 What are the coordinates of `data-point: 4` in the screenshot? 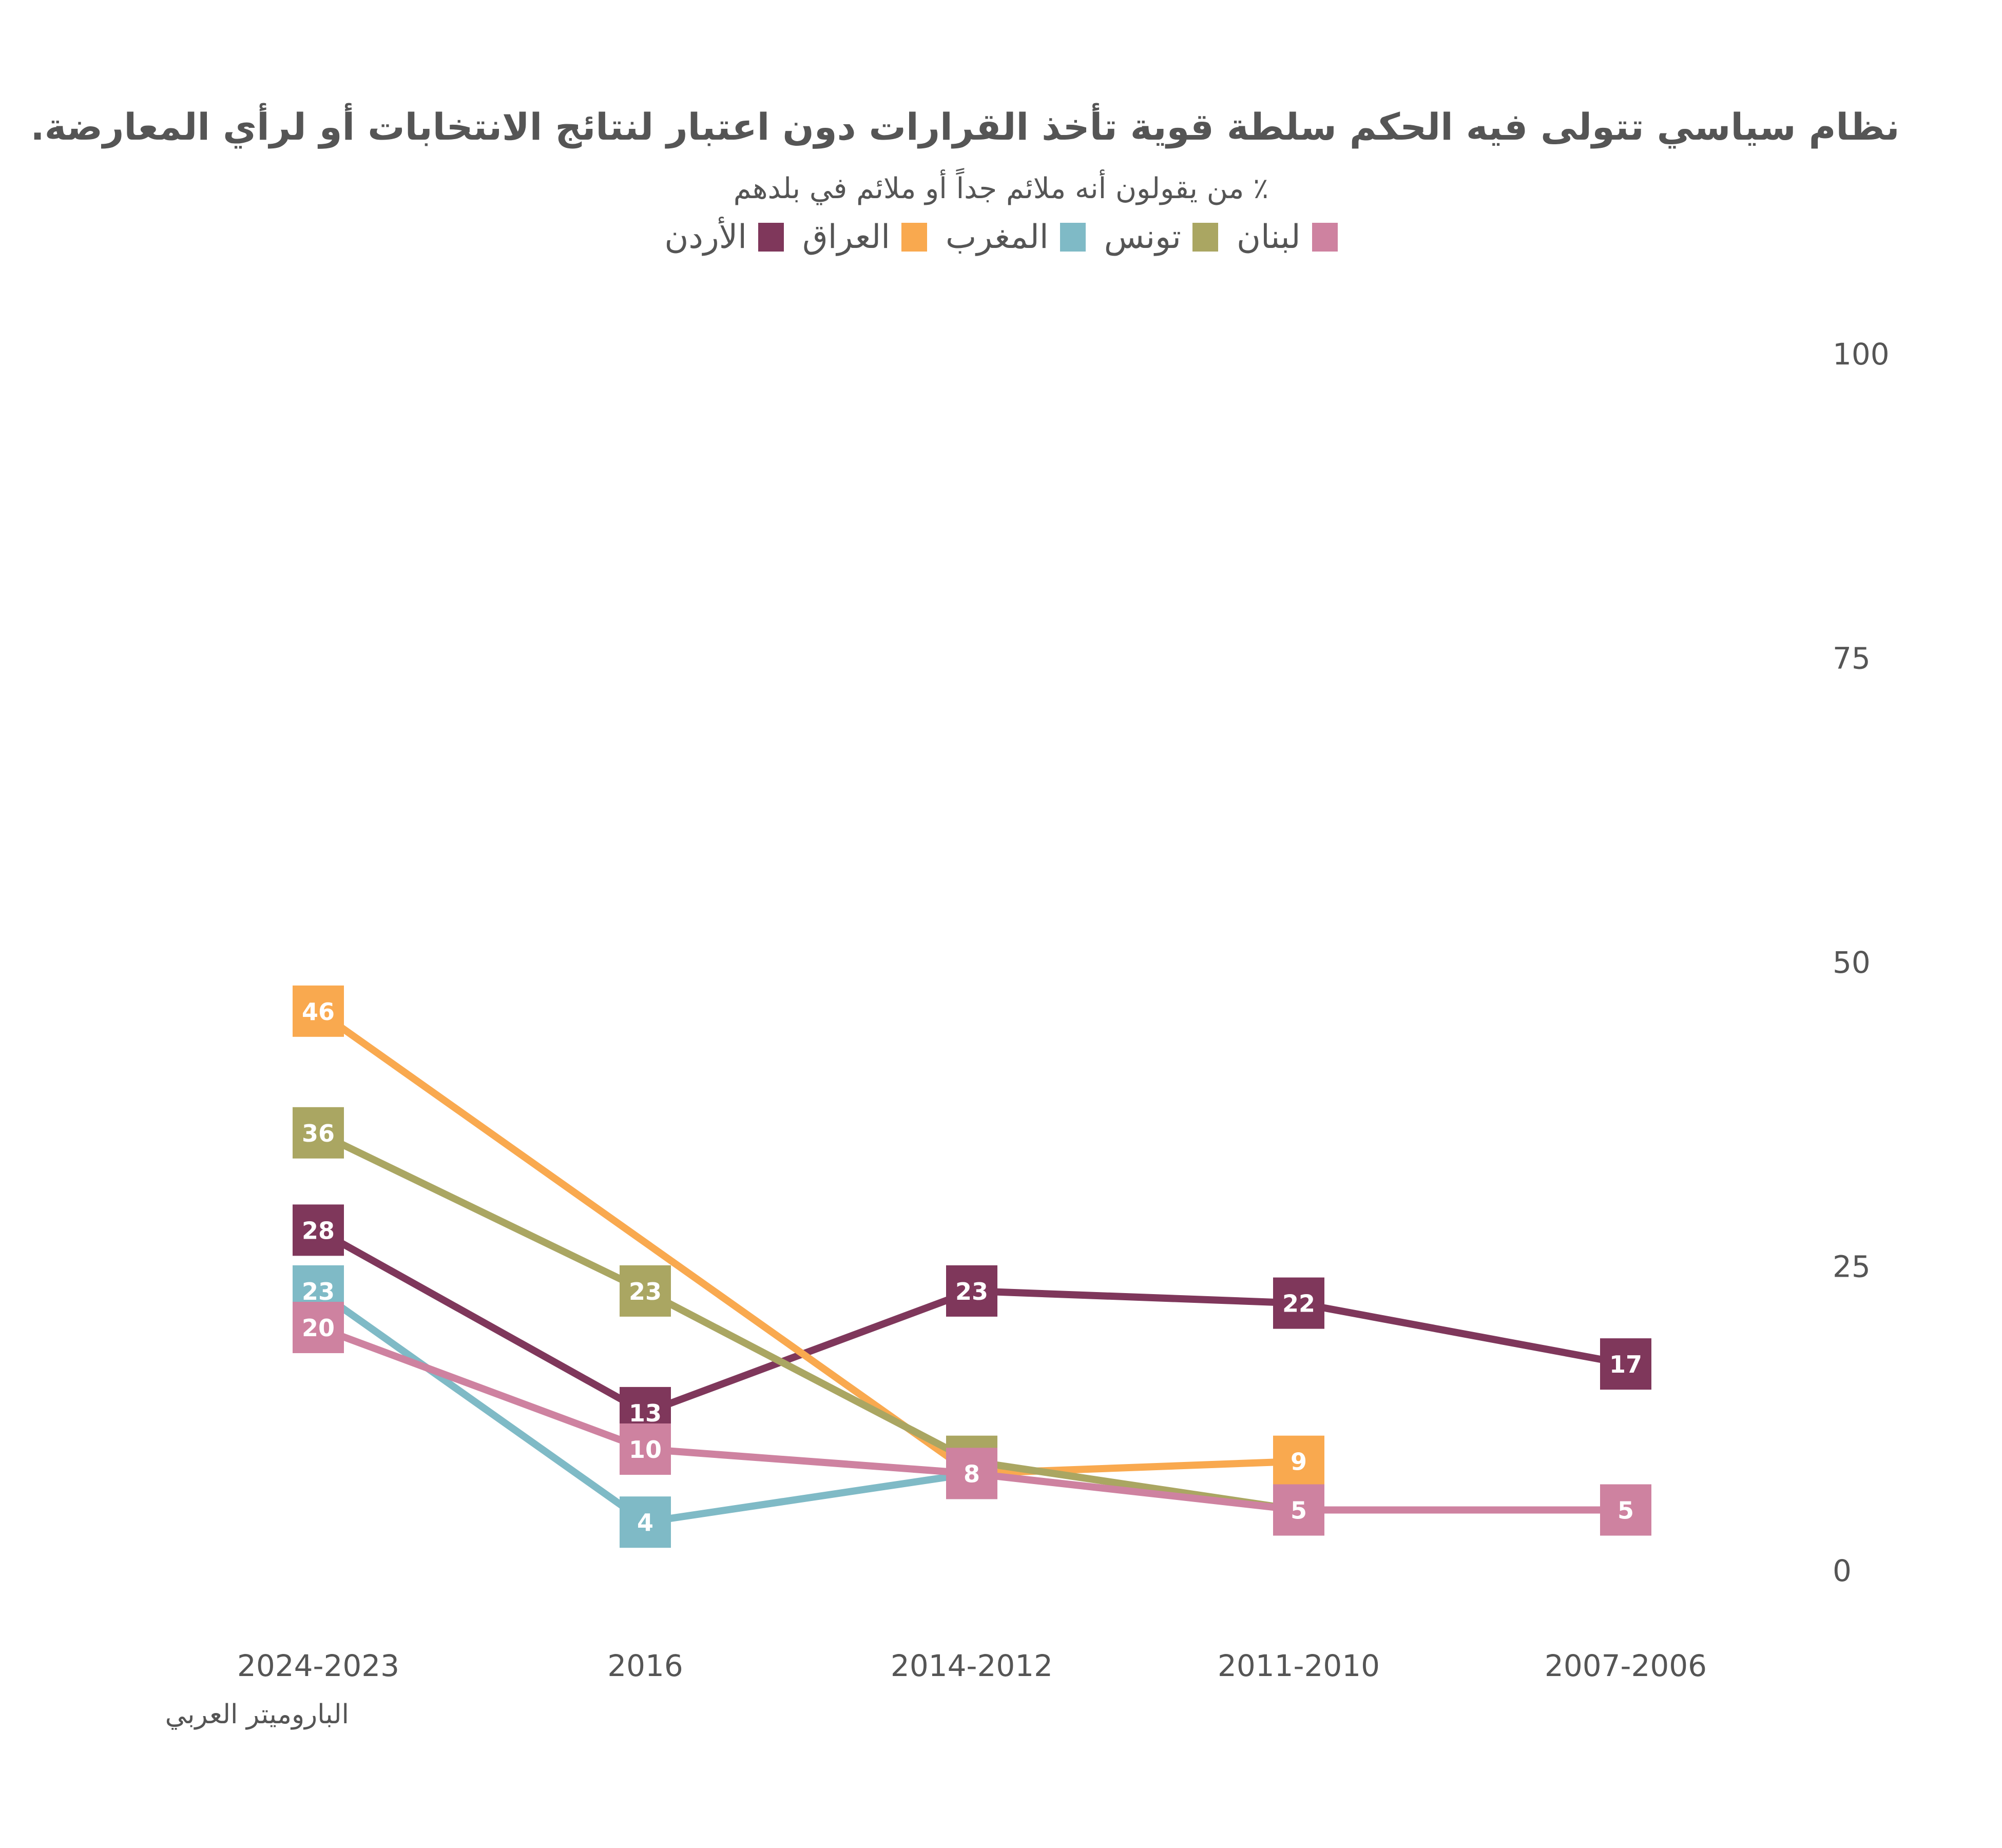 It's located at (645, 1522).